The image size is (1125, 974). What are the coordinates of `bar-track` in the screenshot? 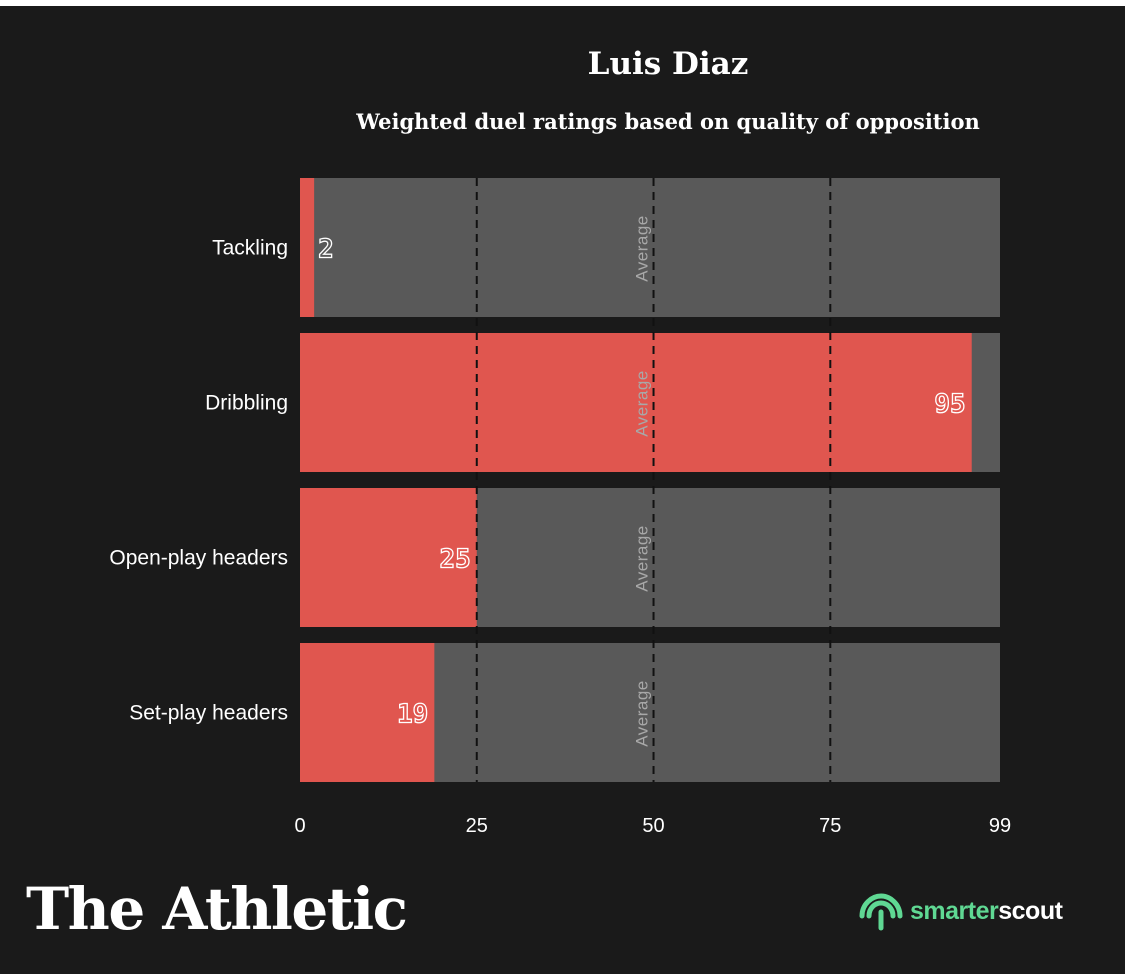 It's located at (650, 247).